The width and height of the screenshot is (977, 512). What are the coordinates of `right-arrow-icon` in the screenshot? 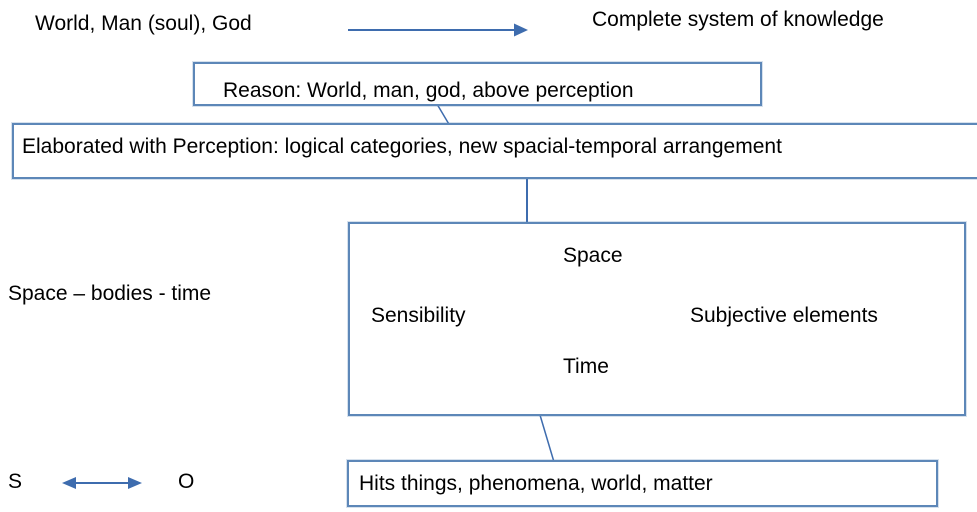 It's located at (438, 30).